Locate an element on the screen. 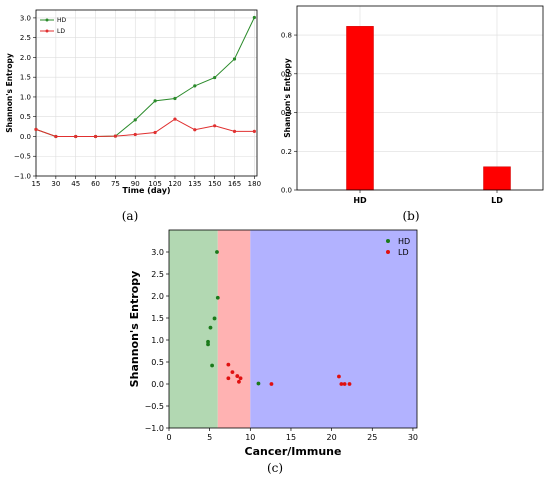 The width and height of the screenshot is (550, 479). y-tick-label-c: −0.5 is located at coordinates (154, 406).